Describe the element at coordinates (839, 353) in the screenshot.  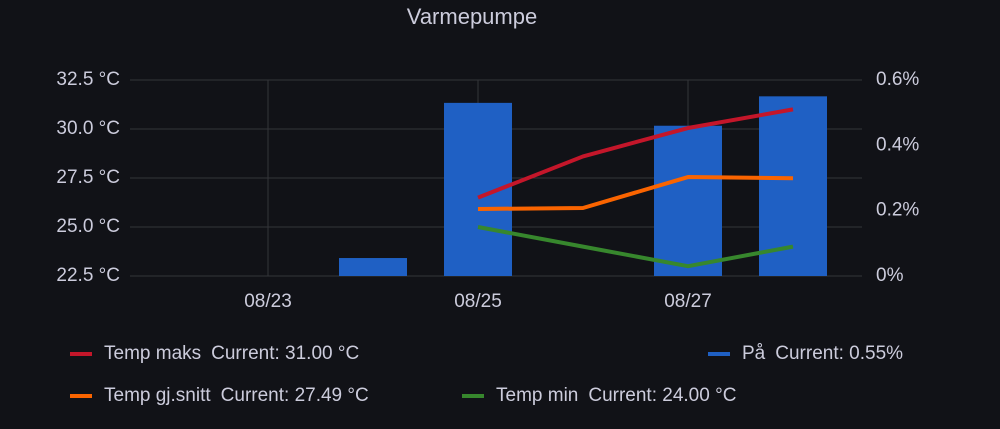
I see `legend-current: Current: 0.55%` at that location.